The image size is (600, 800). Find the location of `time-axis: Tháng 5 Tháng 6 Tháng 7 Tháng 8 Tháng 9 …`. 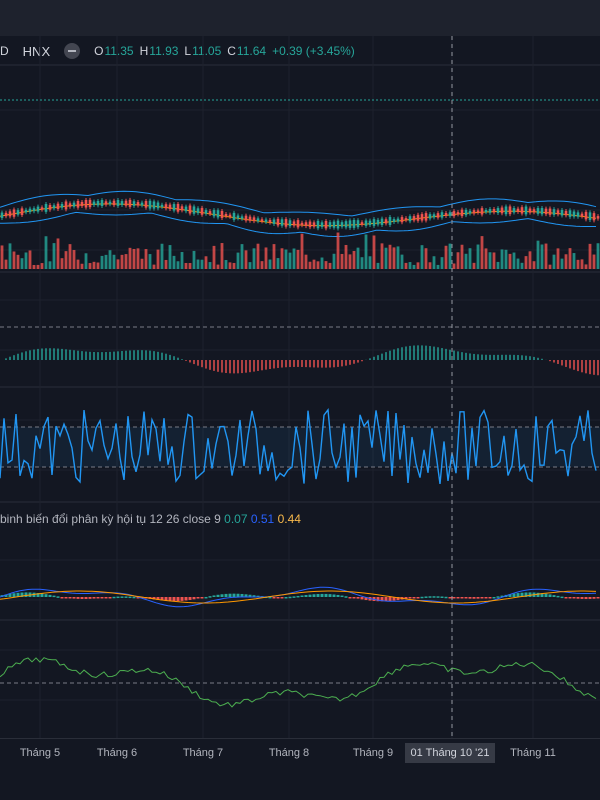

time-axis: Tháng 5 Tháng 6 Tháng 7 Tháng 8 Tháng 9 … is located at coordinates (300, 752).